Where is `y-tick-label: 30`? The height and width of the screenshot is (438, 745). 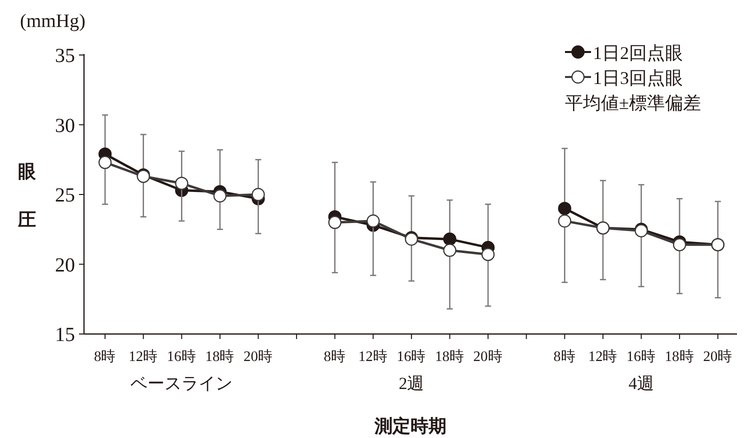 y-tick-label: 30 is located at coordinates (65, 125).